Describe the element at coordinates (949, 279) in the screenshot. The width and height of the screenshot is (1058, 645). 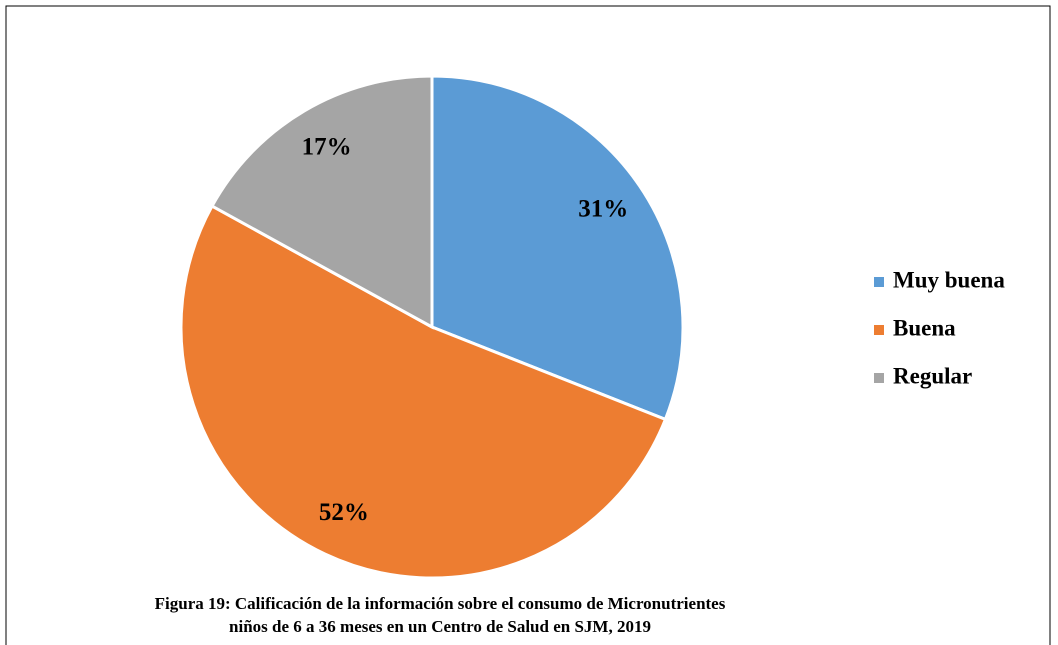
I see `legend-label: Muy buena` at that location.